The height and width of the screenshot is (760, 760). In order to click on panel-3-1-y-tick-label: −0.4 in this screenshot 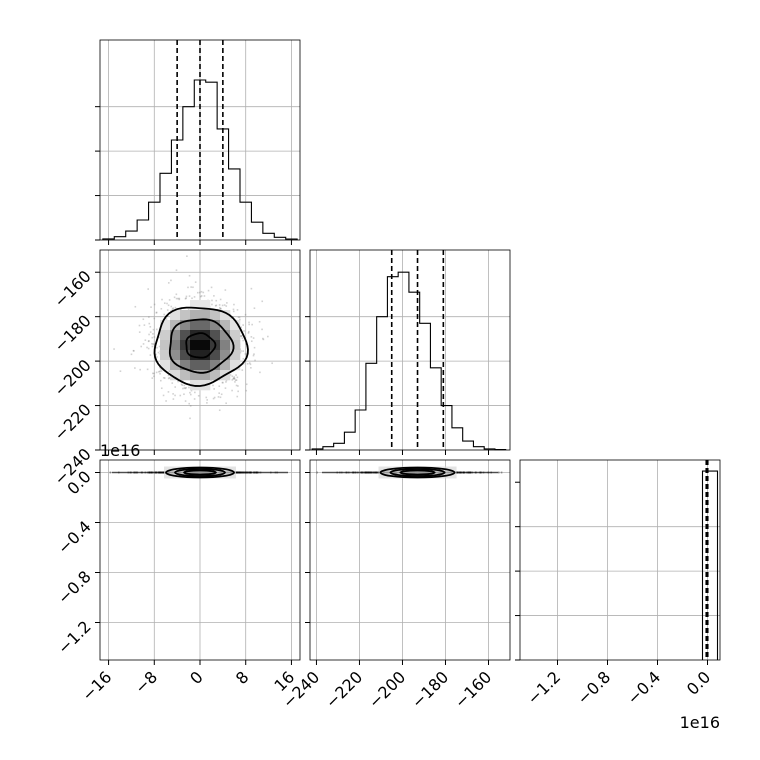, I will do `click(74, 537)`.